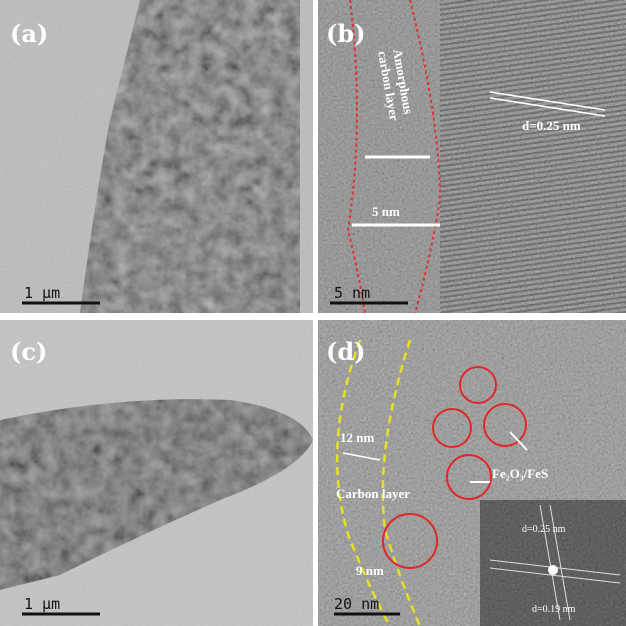  I want to click on panel-label: (a), so click(29, 33).